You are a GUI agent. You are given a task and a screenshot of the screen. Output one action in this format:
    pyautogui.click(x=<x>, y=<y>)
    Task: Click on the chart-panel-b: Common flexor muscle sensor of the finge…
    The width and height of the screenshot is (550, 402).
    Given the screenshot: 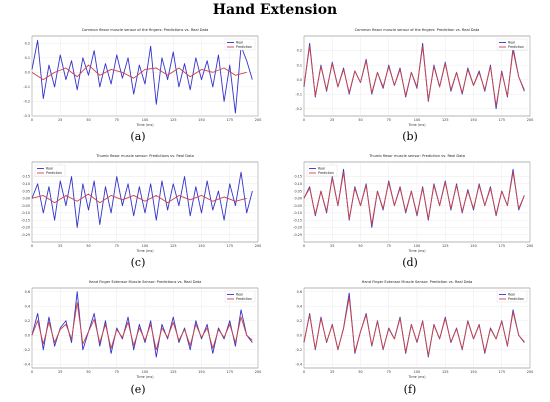 What is the action you would take?
    pyautogui.click(x=410, y=78)
    